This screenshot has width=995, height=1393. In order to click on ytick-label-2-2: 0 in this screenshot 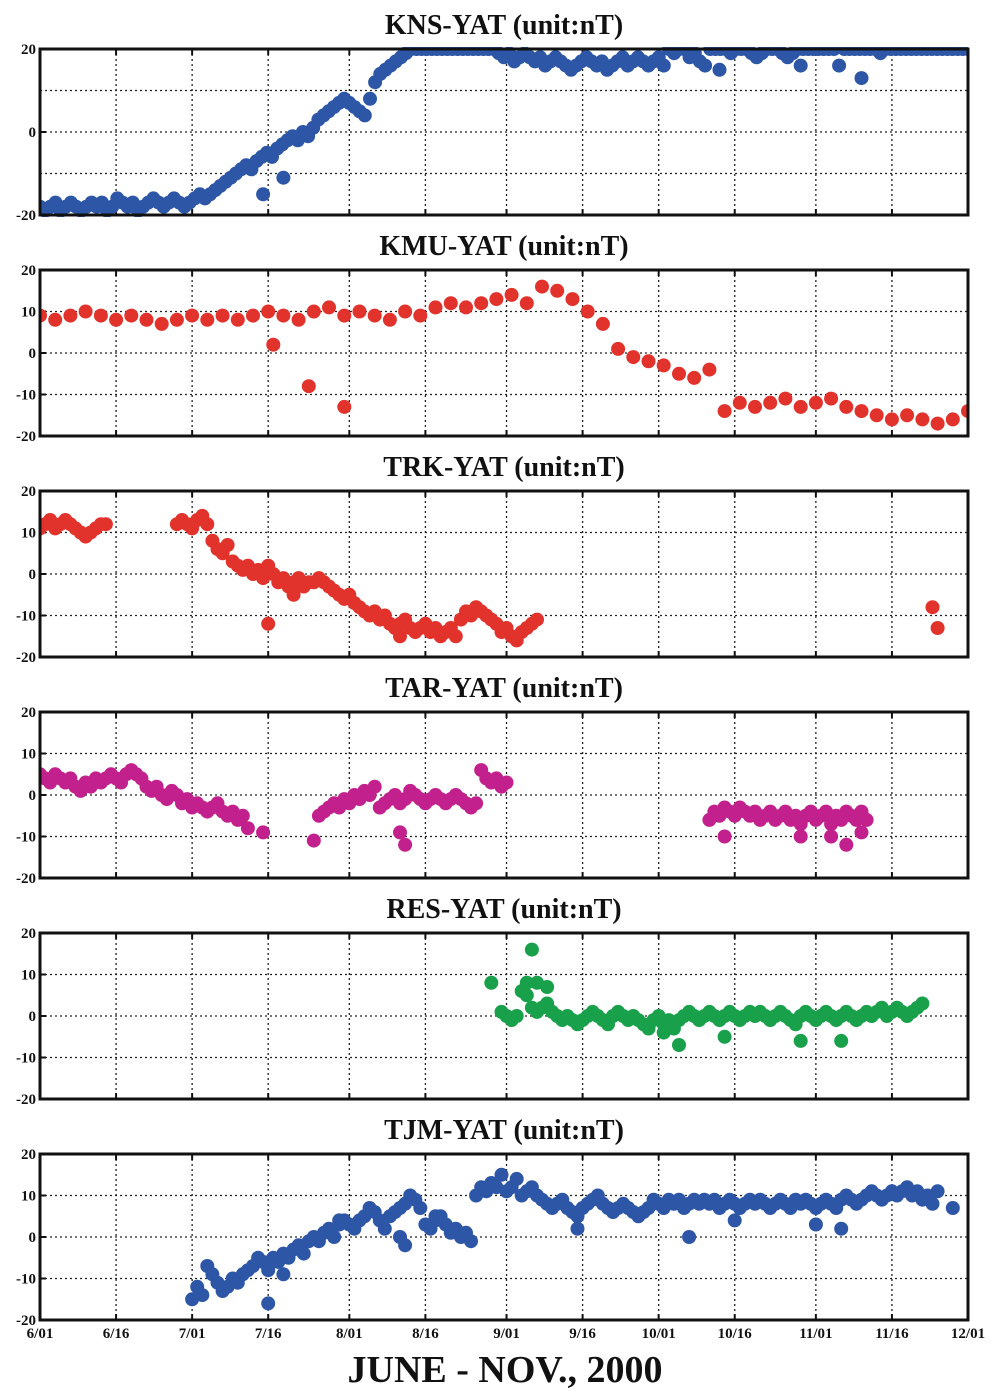, I will do `click(33, 575)`.